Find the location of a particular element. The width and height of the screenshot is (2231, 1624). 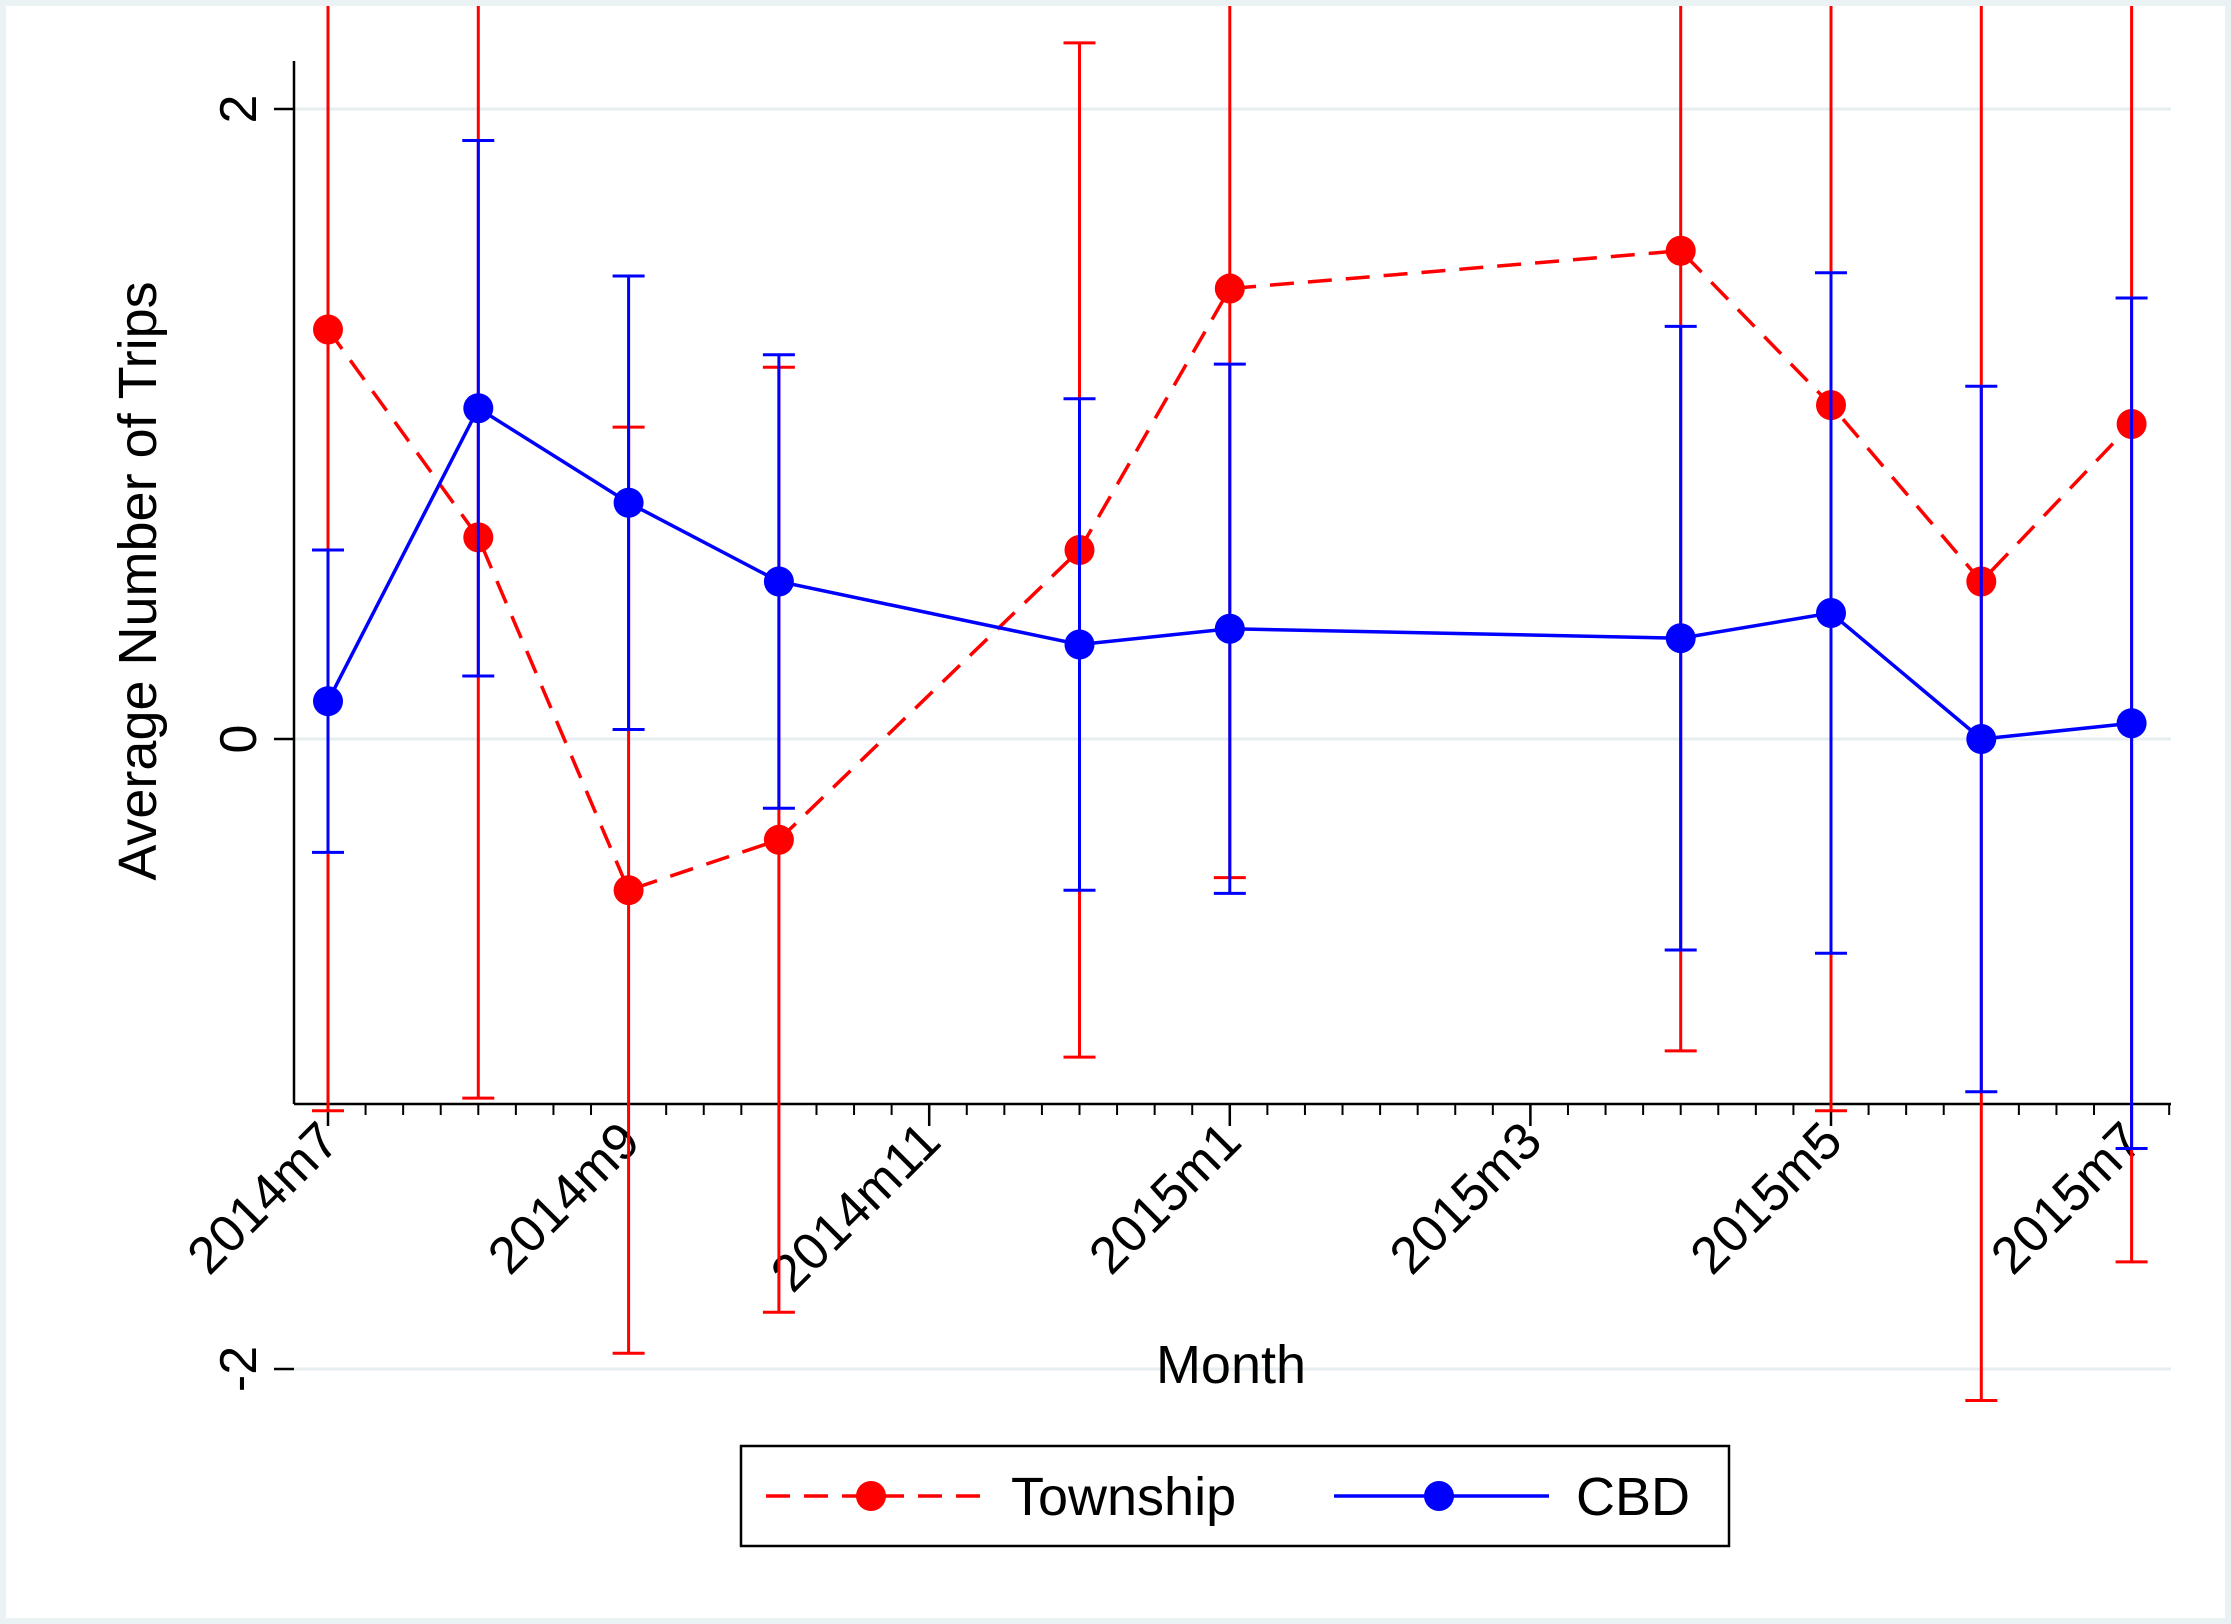

x-tick-label: 2015m5 is located at coordinates (1767, 1198).